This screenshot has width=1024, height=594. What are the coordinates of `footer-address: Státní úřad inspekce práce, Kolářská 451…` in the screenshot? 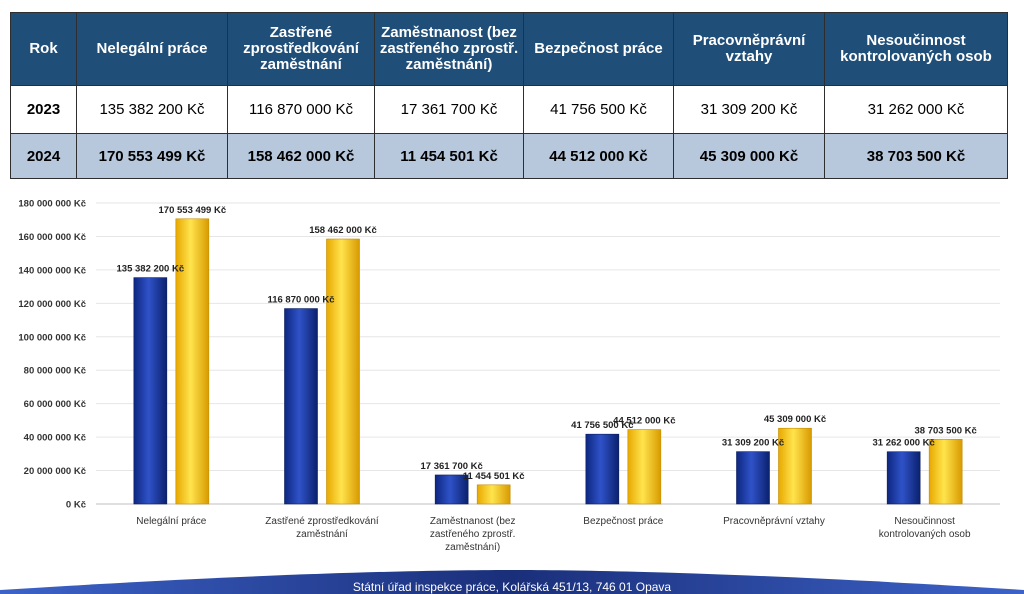 It's located at (512, 587).